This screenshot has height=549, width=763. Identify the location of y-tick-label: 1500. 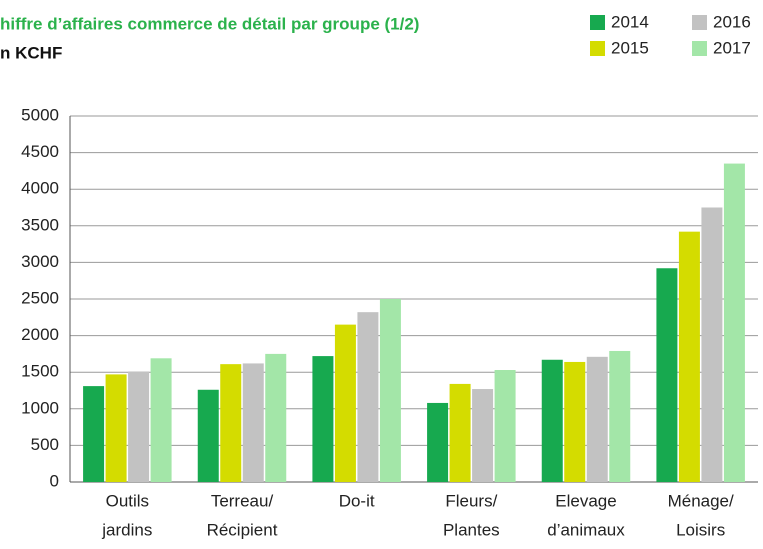
(40, 371).